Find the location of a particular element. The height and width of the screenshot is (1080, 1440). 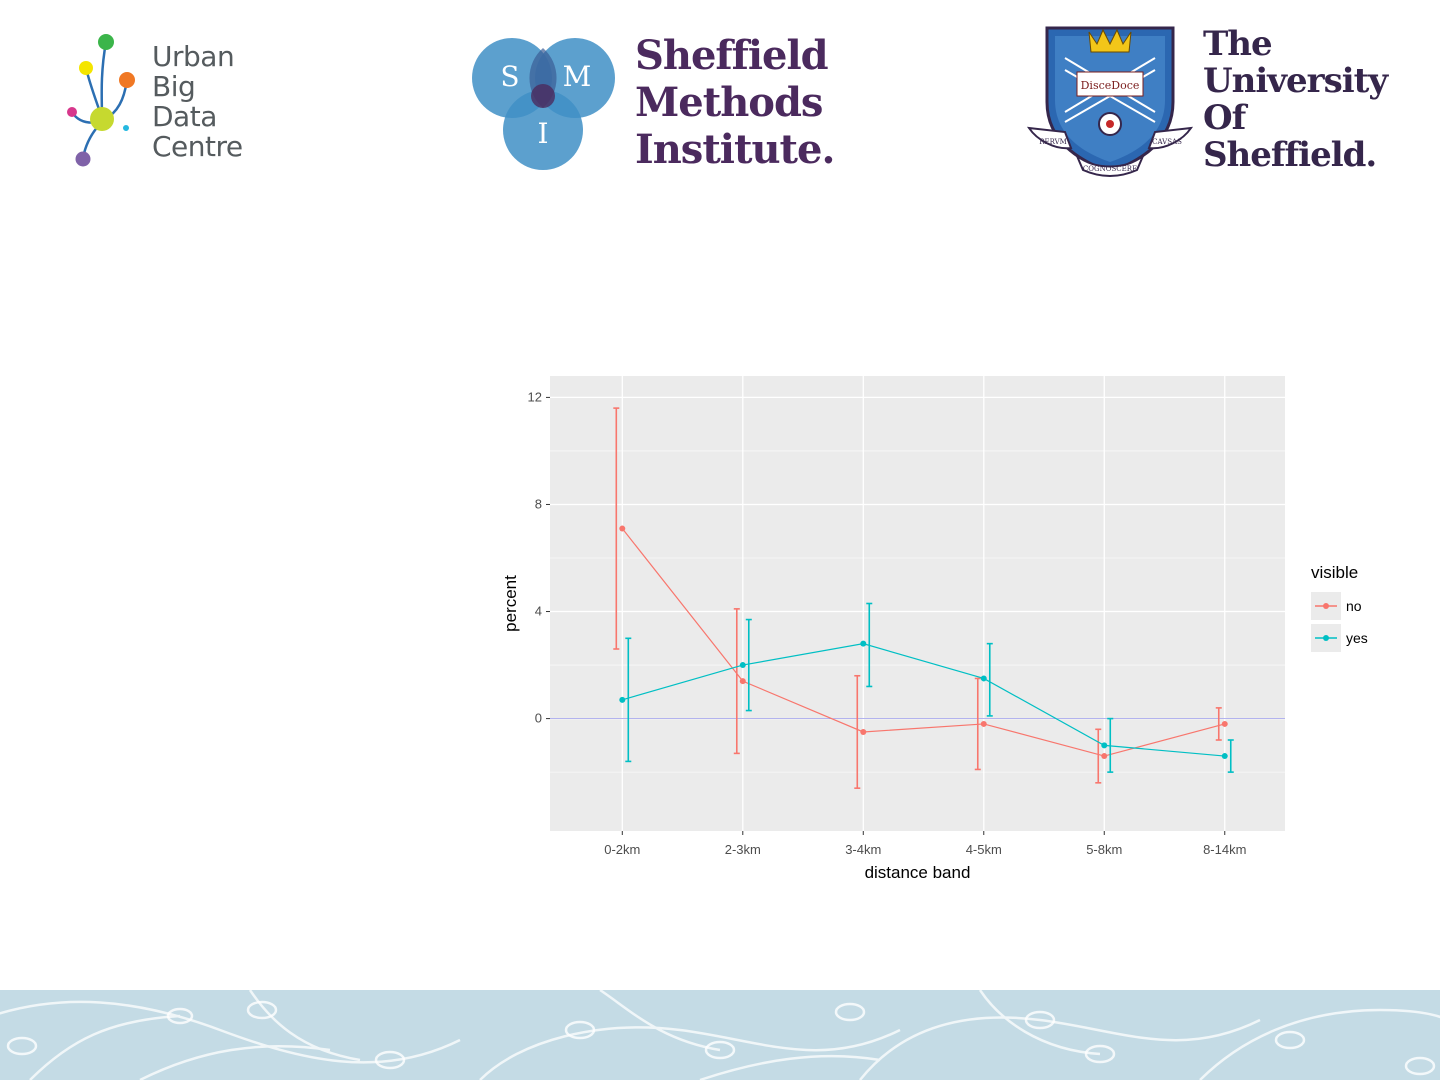

legend-label-no: no is located at coordinates (1354, 606).